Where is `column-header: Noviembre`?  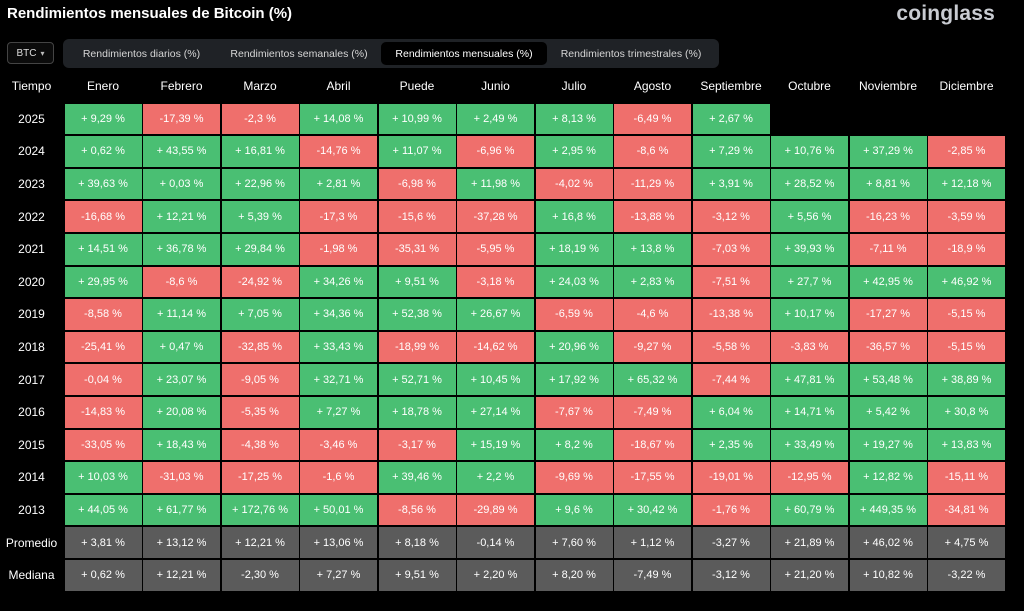 column-header: Noviembre is located at coordinates (888, 86).